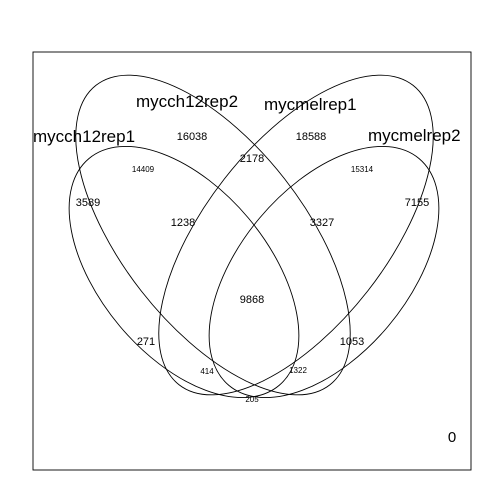  Describe the element at coordinates (192, 137) in the screenshot. I see `region-count-mycch12rep2-only: 16038` at that location.